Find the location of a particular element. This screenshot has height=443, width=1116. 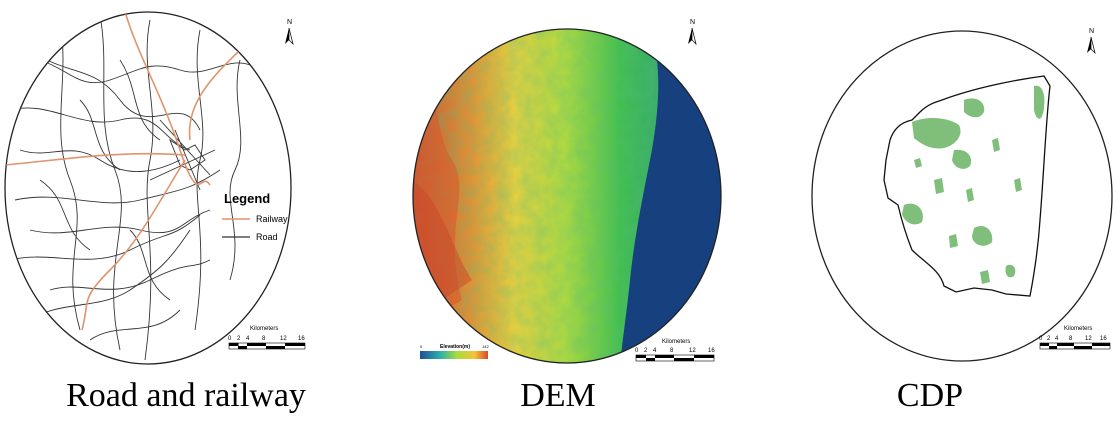

legend-railway-label: Railway is located at coordinates (272, 219).